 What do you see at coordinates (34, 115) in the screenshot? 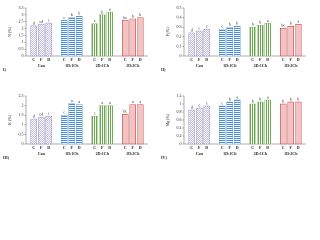
I see `significance-letter: d` at bounding box center [34, 115].